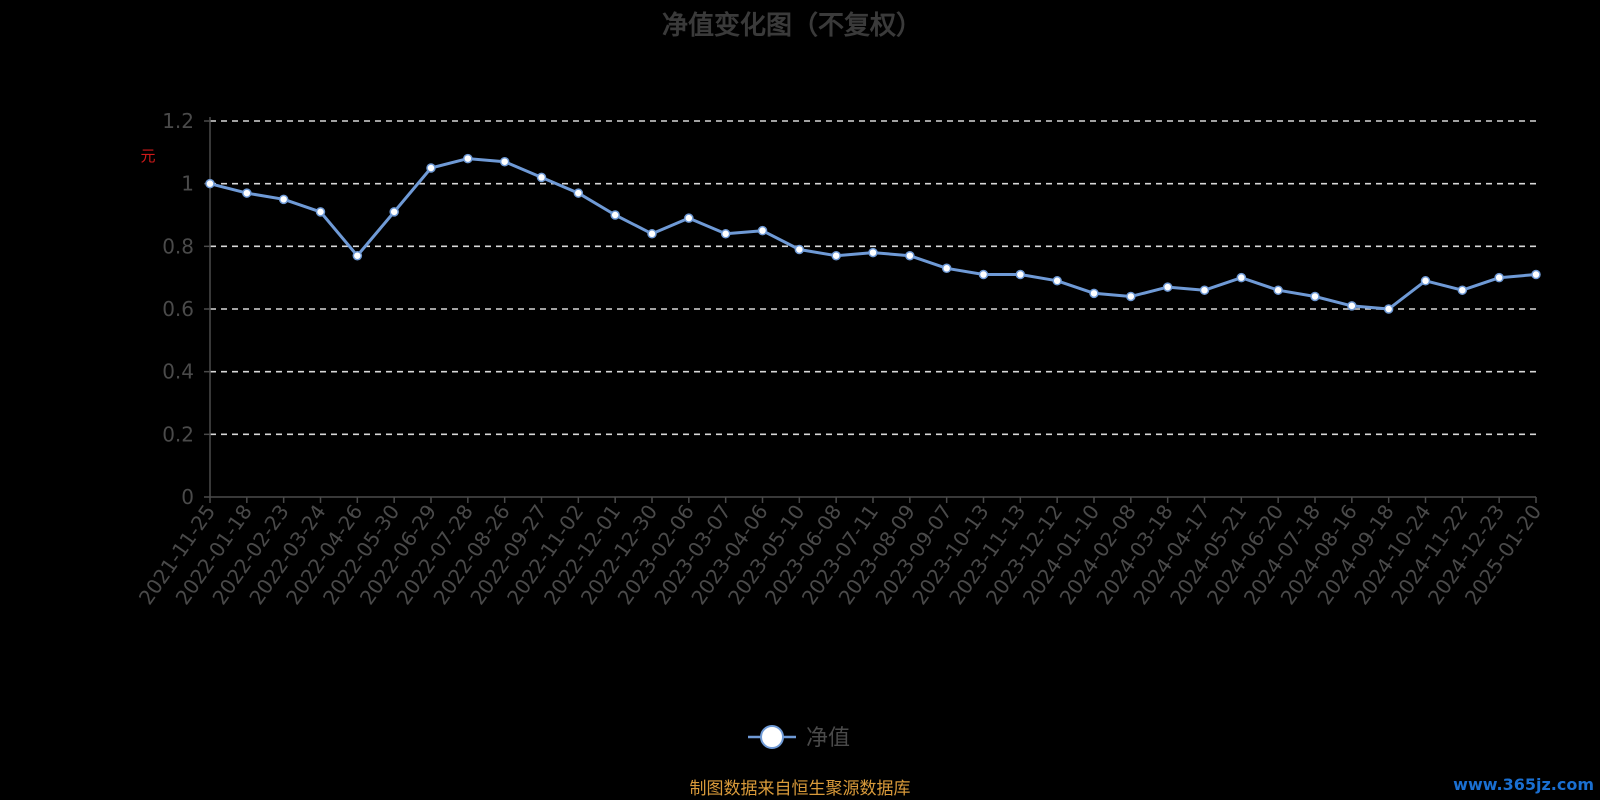 The image size is (1600, 800). What do you see at coordinates (187, 497) in the screenshot?
I see `y-tick-label: 0` at bounding box center [187, 497].